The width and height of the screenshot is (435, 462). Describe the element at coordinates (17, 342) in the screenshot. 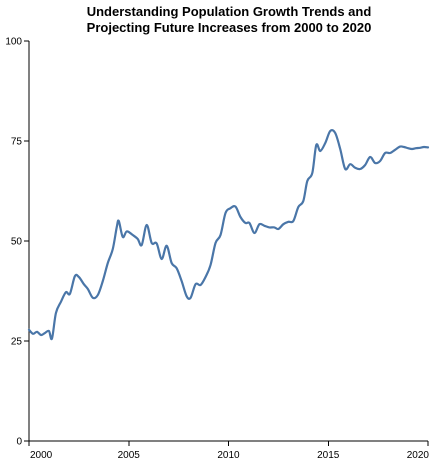

I see `y-tick-label: 25` at that location.